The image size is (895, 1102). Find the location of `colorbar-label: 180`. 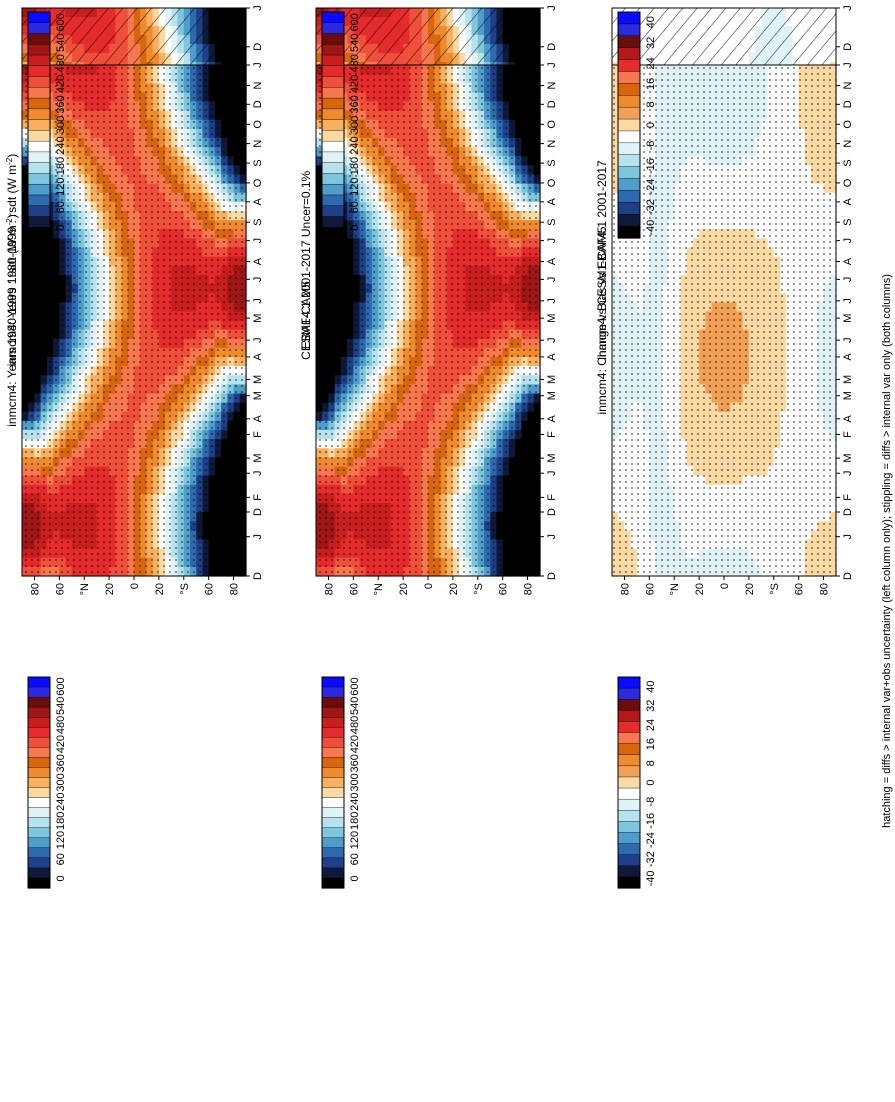

colorbar-label: 180 is located at coordinates (61, 821).